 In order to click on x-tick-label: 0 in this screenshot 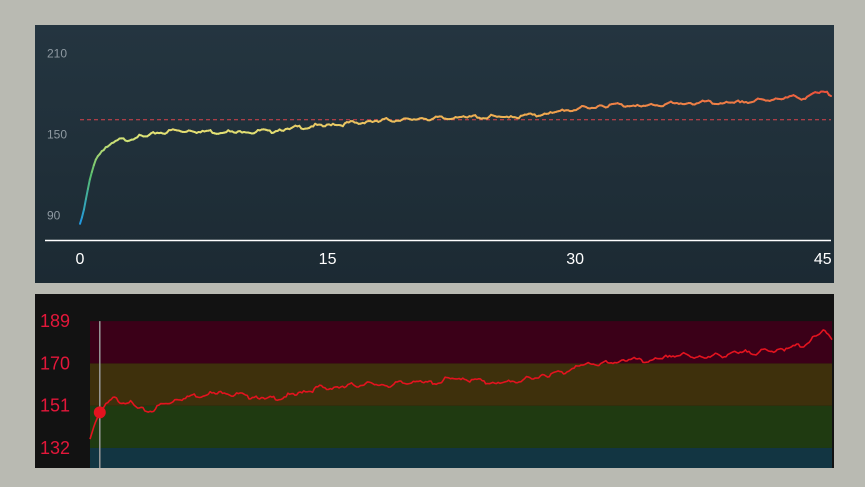, I will do `click(80, 259)`.